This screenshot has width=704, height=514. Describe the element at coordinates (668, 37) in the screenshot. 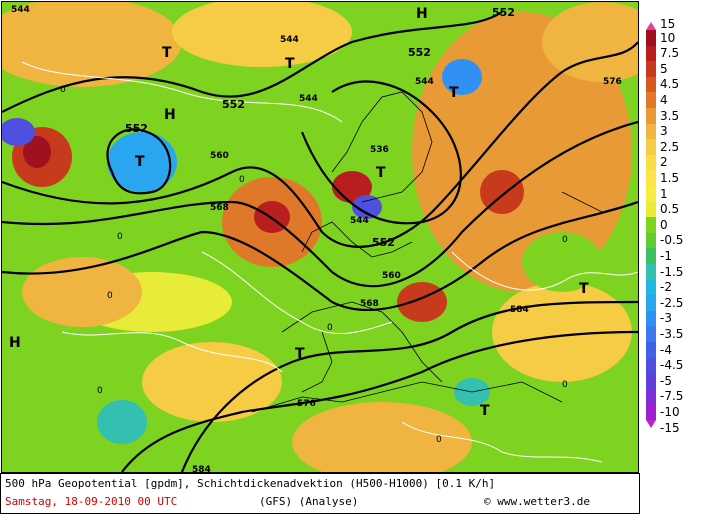

I see `colorbar-label: 10` at that location.